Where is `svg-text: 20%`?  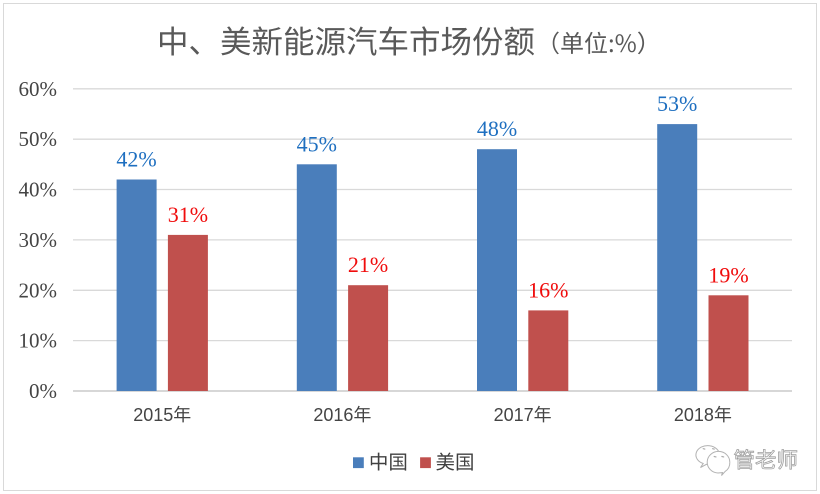 svg-text: 20% is located at coordinates (38, 290).